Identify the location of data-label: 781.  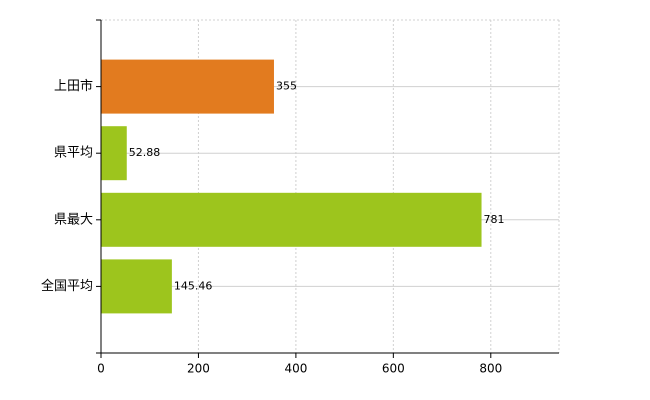
(494, 219).